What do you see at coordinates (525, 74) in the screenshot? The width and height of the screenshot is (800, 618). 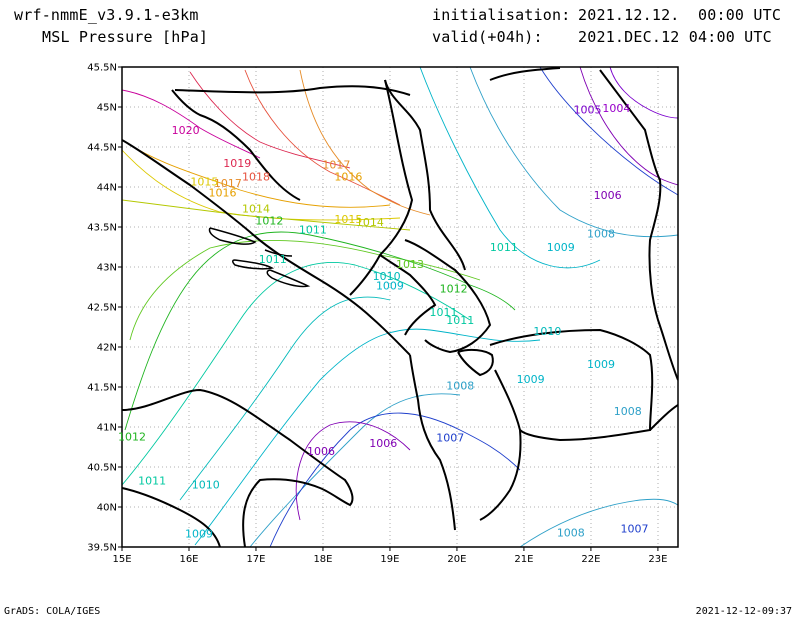 I see `border-romania` at bounding box center [525, 74].